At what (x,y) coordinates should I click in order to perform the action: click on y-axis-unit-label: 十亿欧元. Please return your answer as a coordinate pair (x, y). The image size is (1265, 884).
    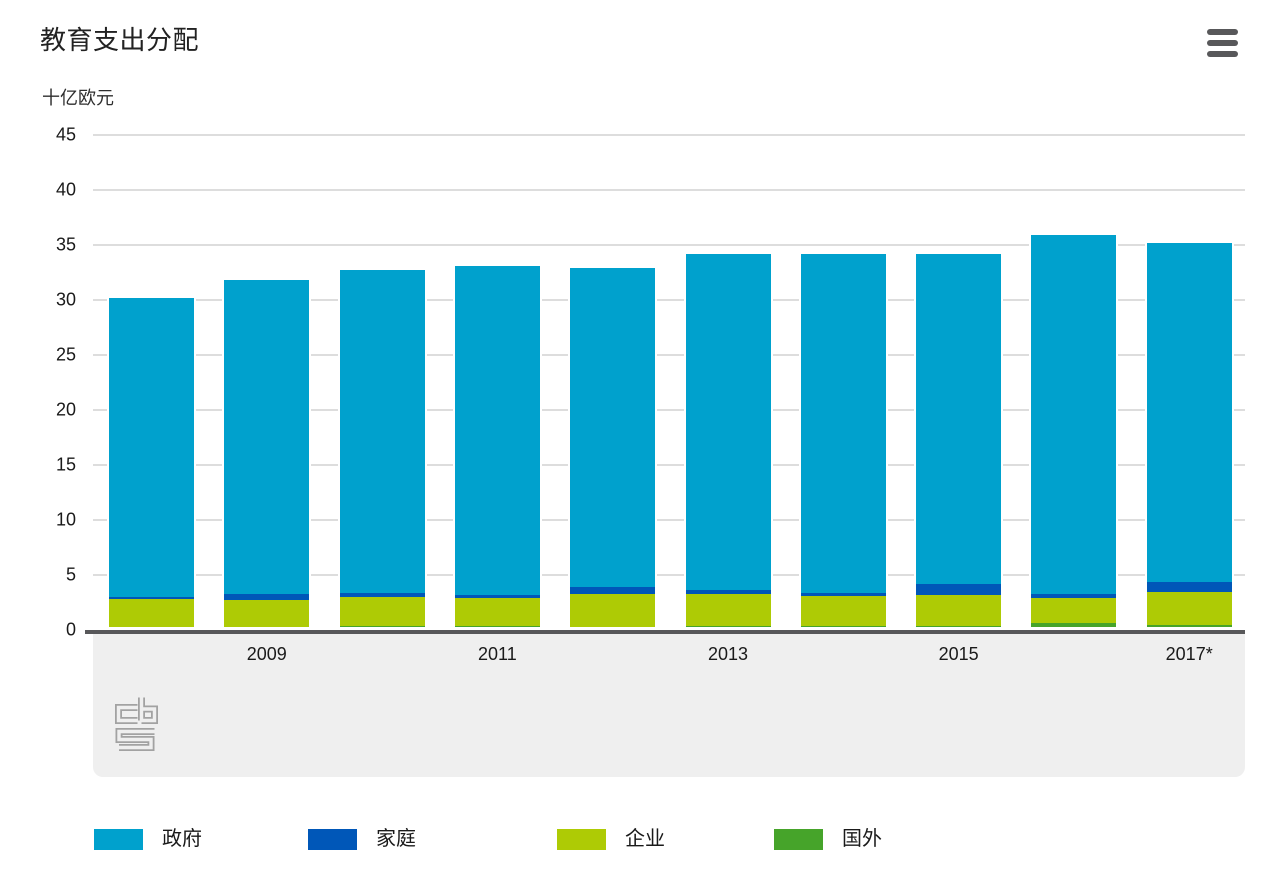
    Looking at the image, I should click on (78, 98).